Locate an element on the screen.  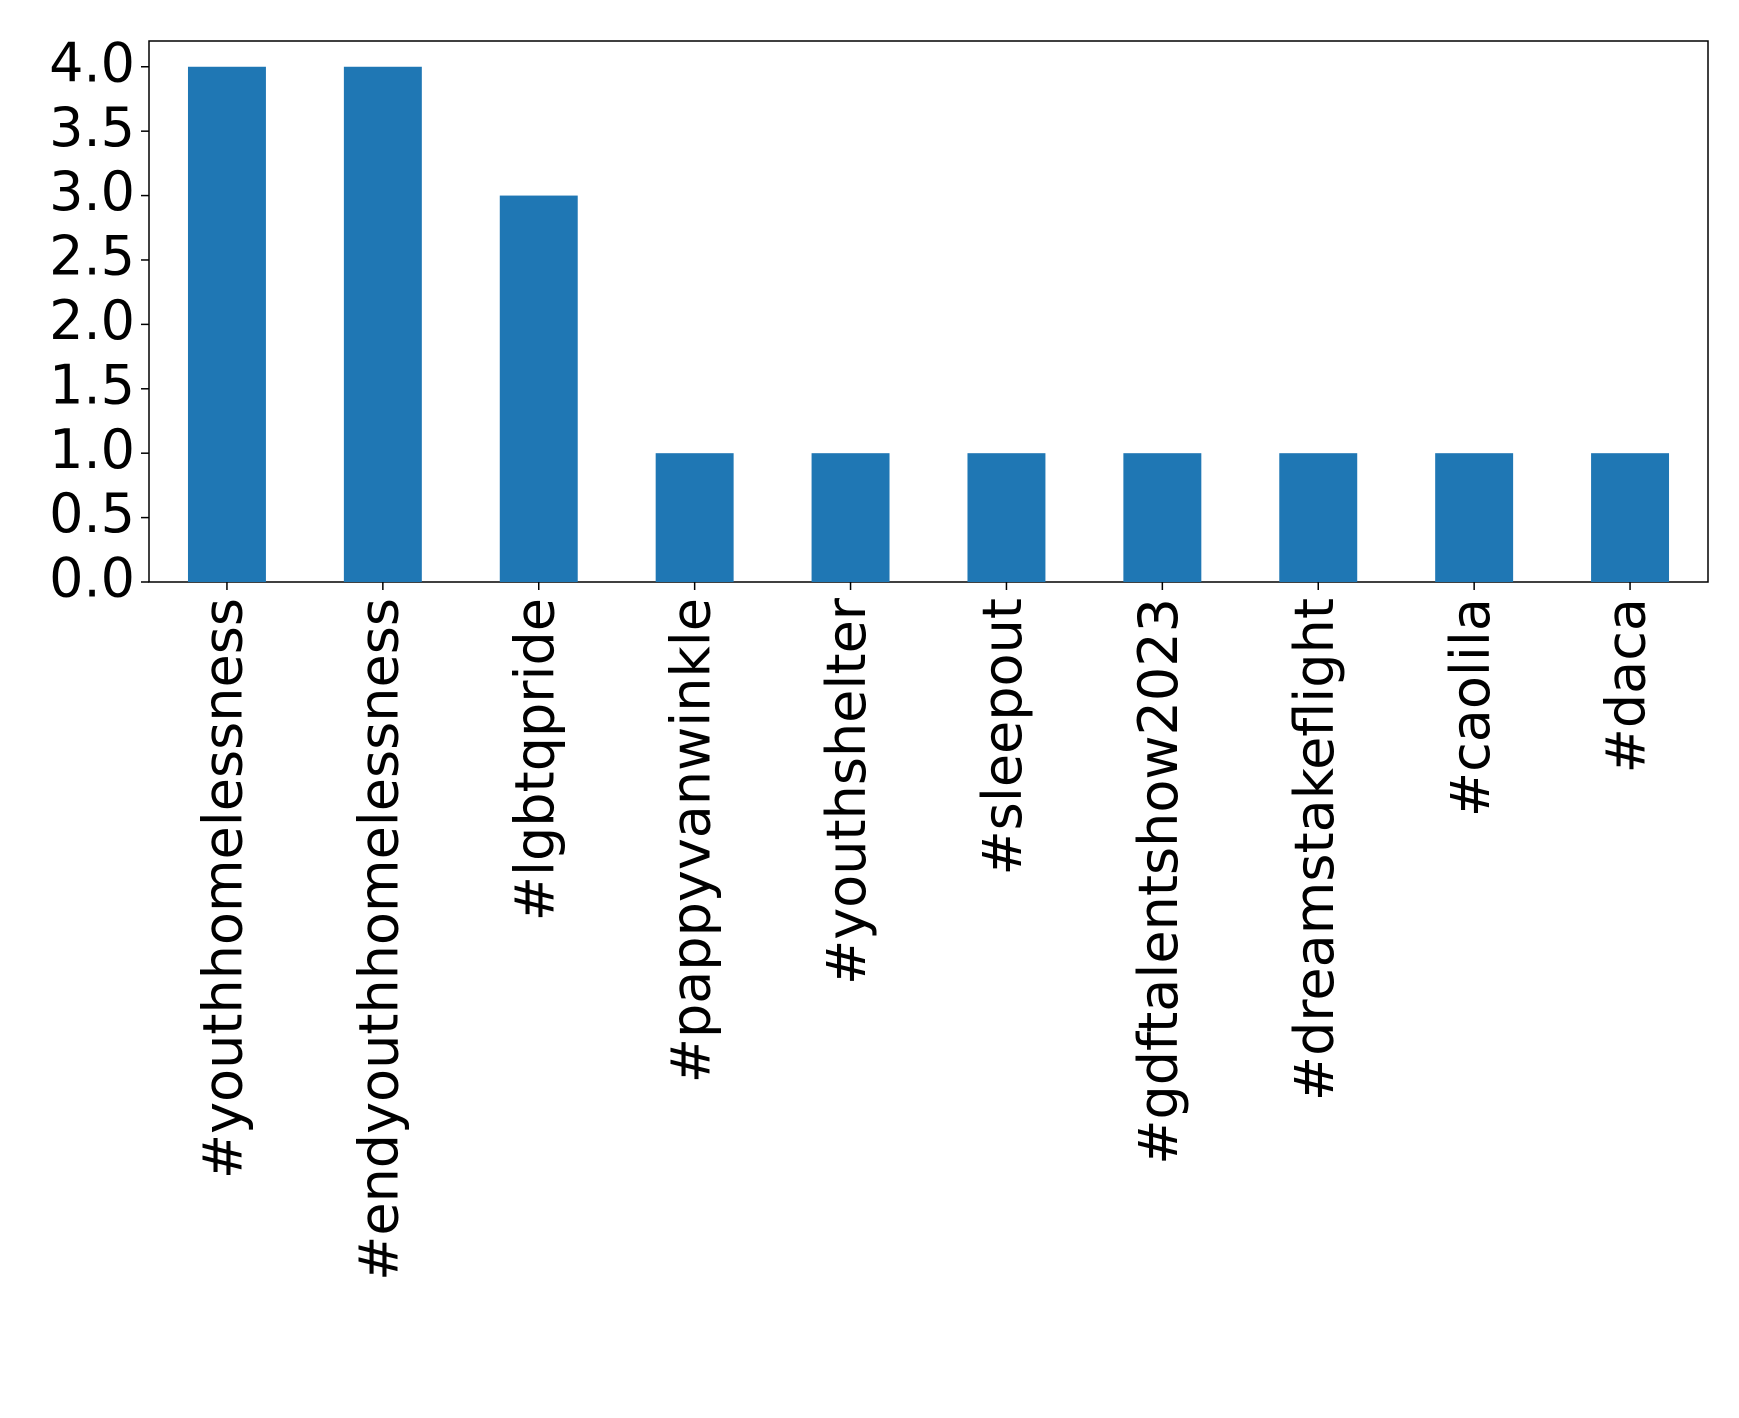
x-tick-label: #dreamstakeflight is located at coordinates (1314, 849).